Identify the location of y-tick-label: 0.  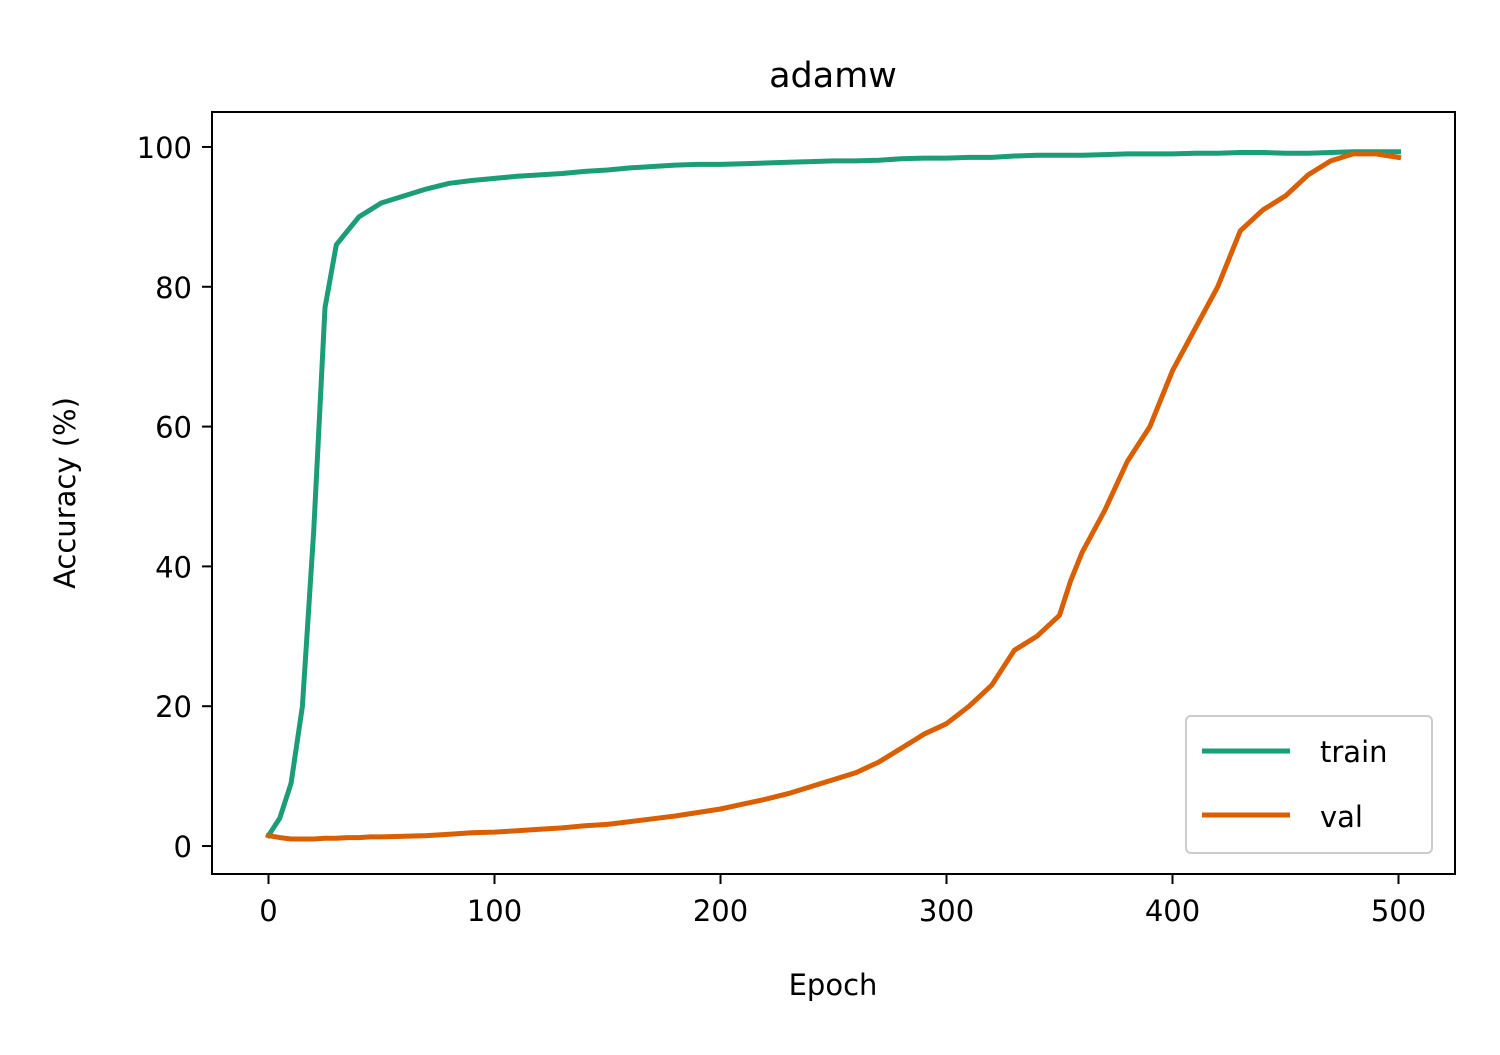
(183, 847).